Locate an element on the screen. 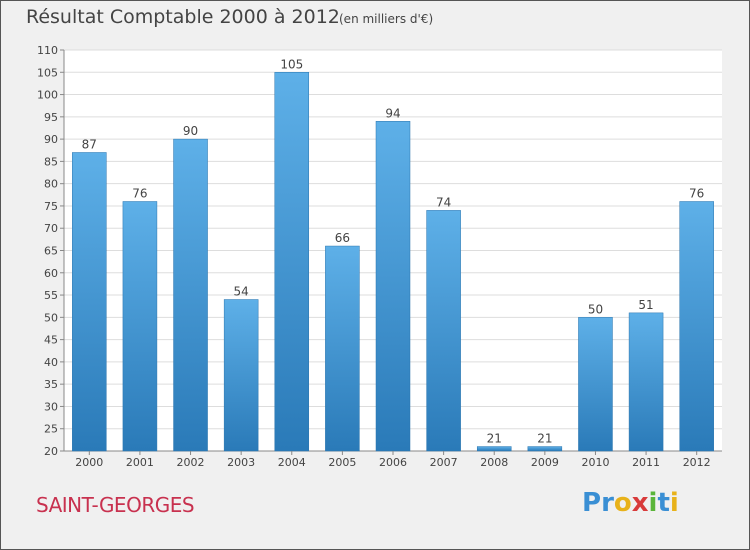  y-tick-label: 60 is located at coordinates (51, 273).